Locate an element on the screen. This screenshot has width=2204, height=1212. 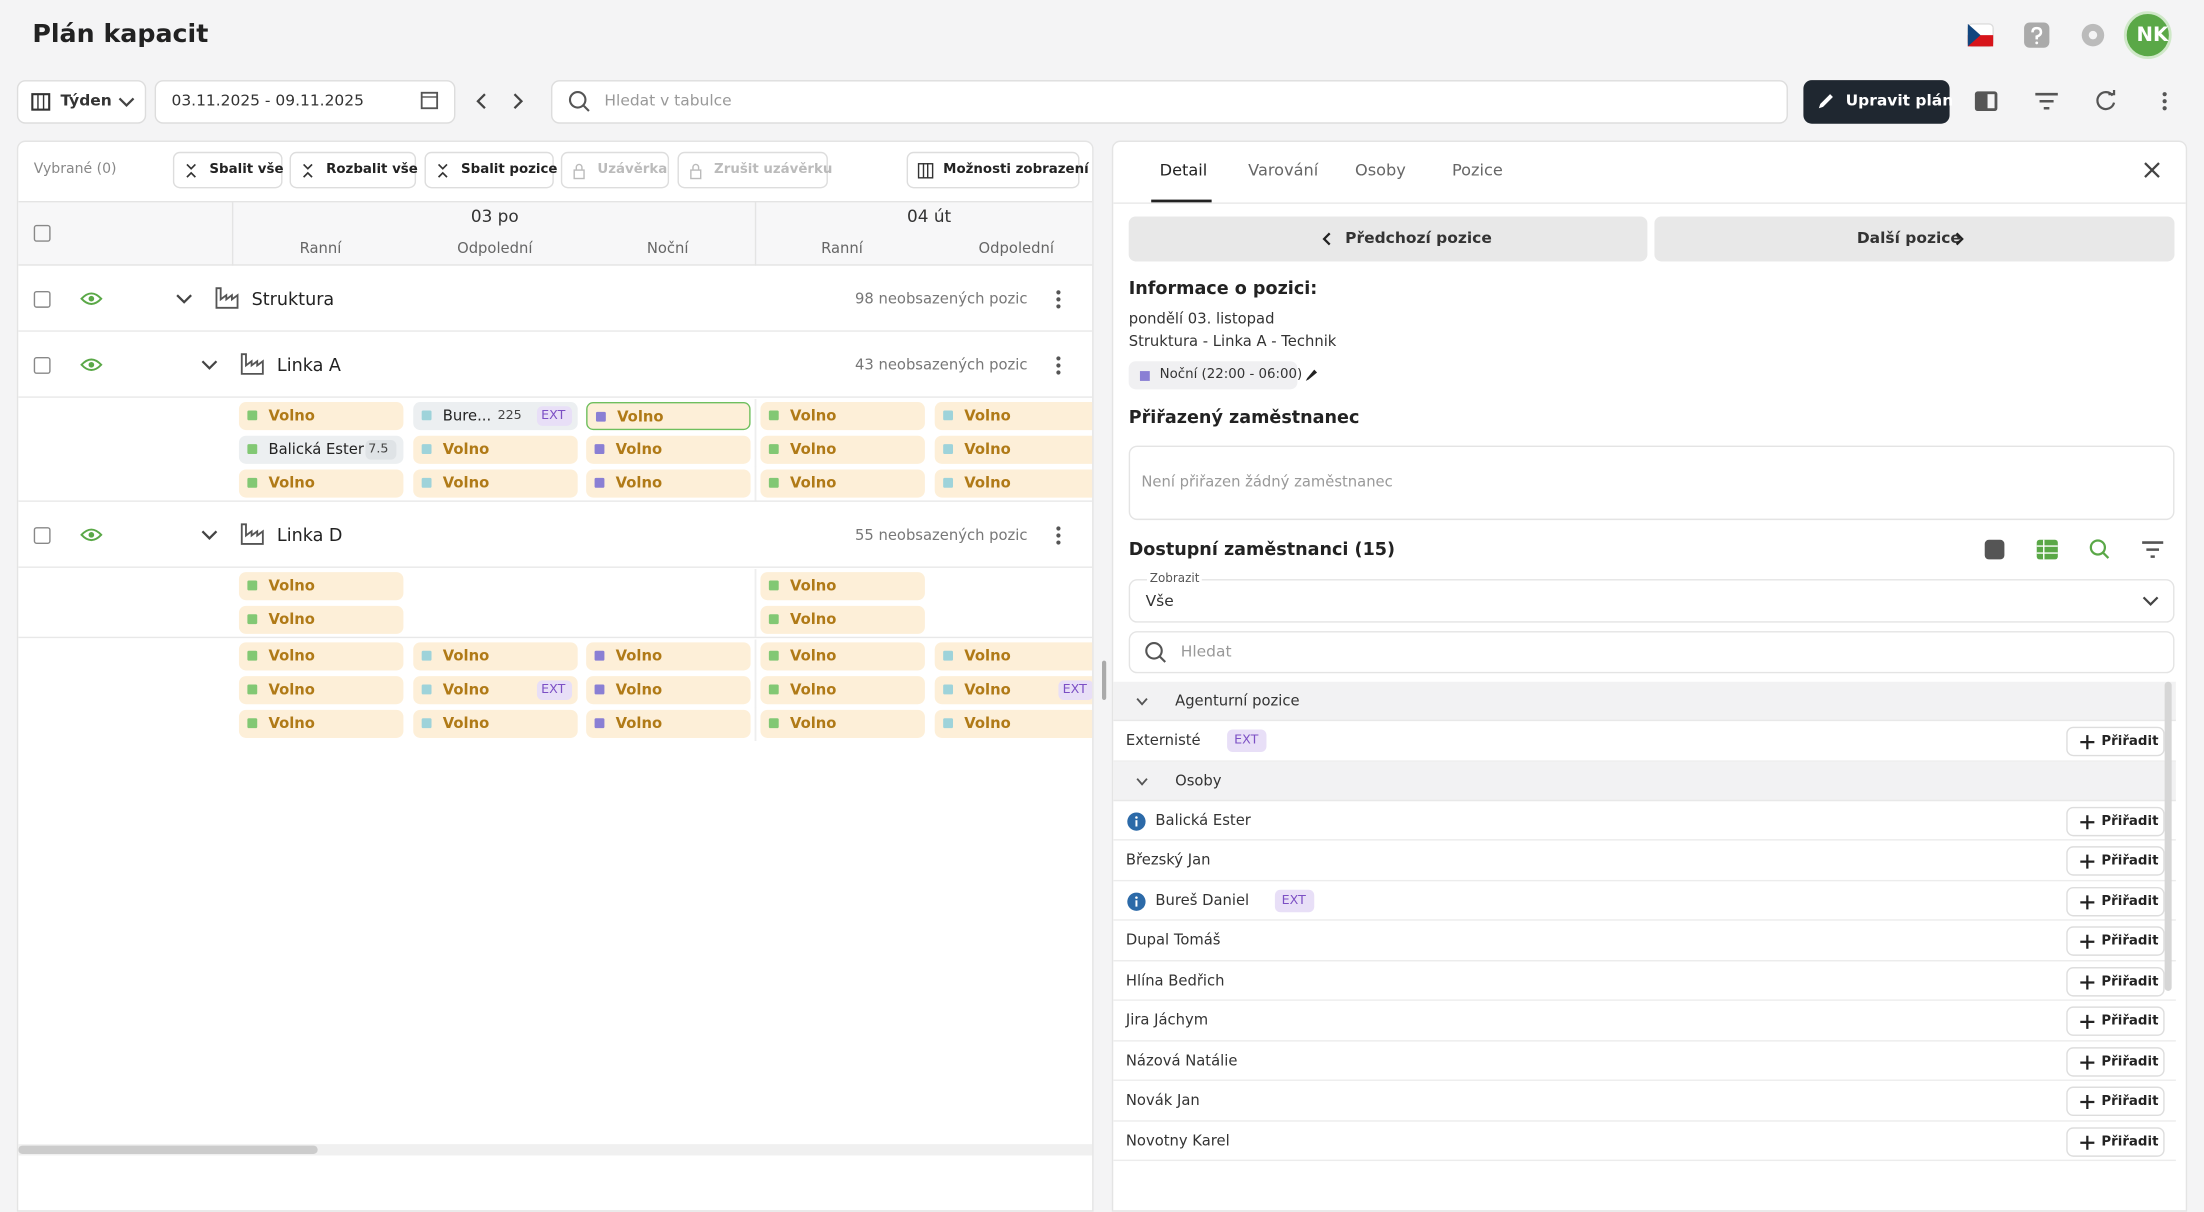
filter-value: Vše is located at coordinates (1159, 601).